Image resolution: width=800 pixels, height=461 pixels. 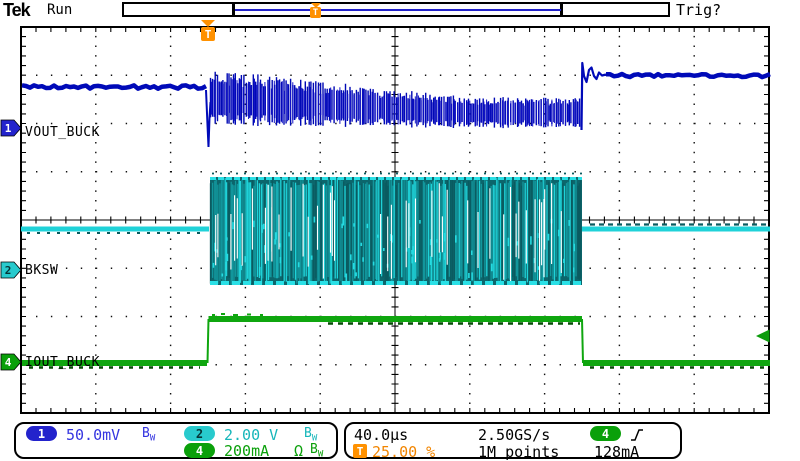 What do you see at coordinates (514, 435) in the screenshot?
I see `sample-rate: 2.50GS/s` at bounding box center [514, 435].